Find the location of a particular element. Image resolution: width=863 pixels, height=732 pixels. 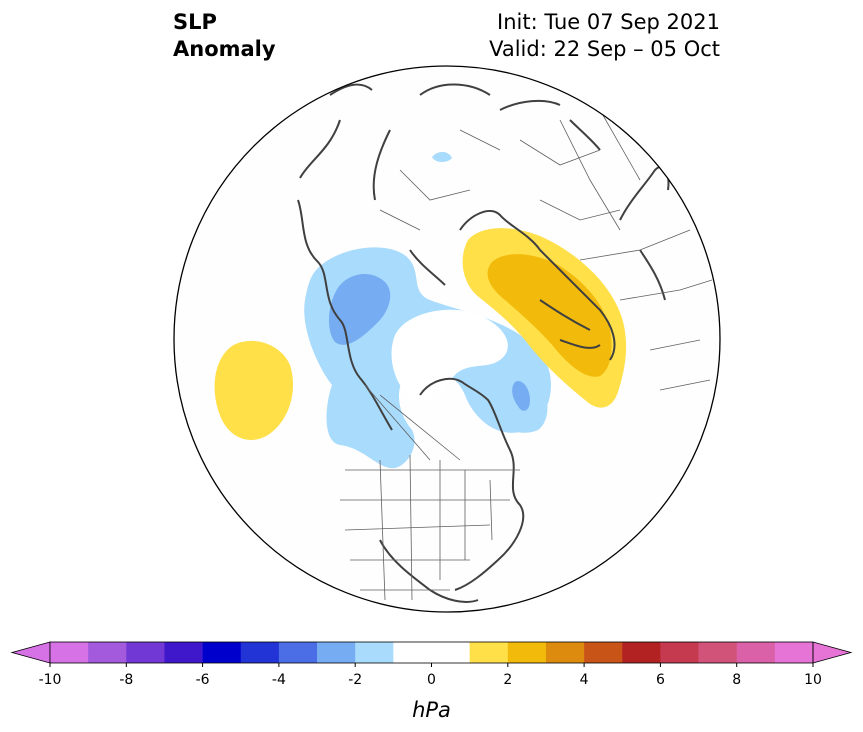

colorbar-tick-label: 4 is located at coordinates (584, 680).